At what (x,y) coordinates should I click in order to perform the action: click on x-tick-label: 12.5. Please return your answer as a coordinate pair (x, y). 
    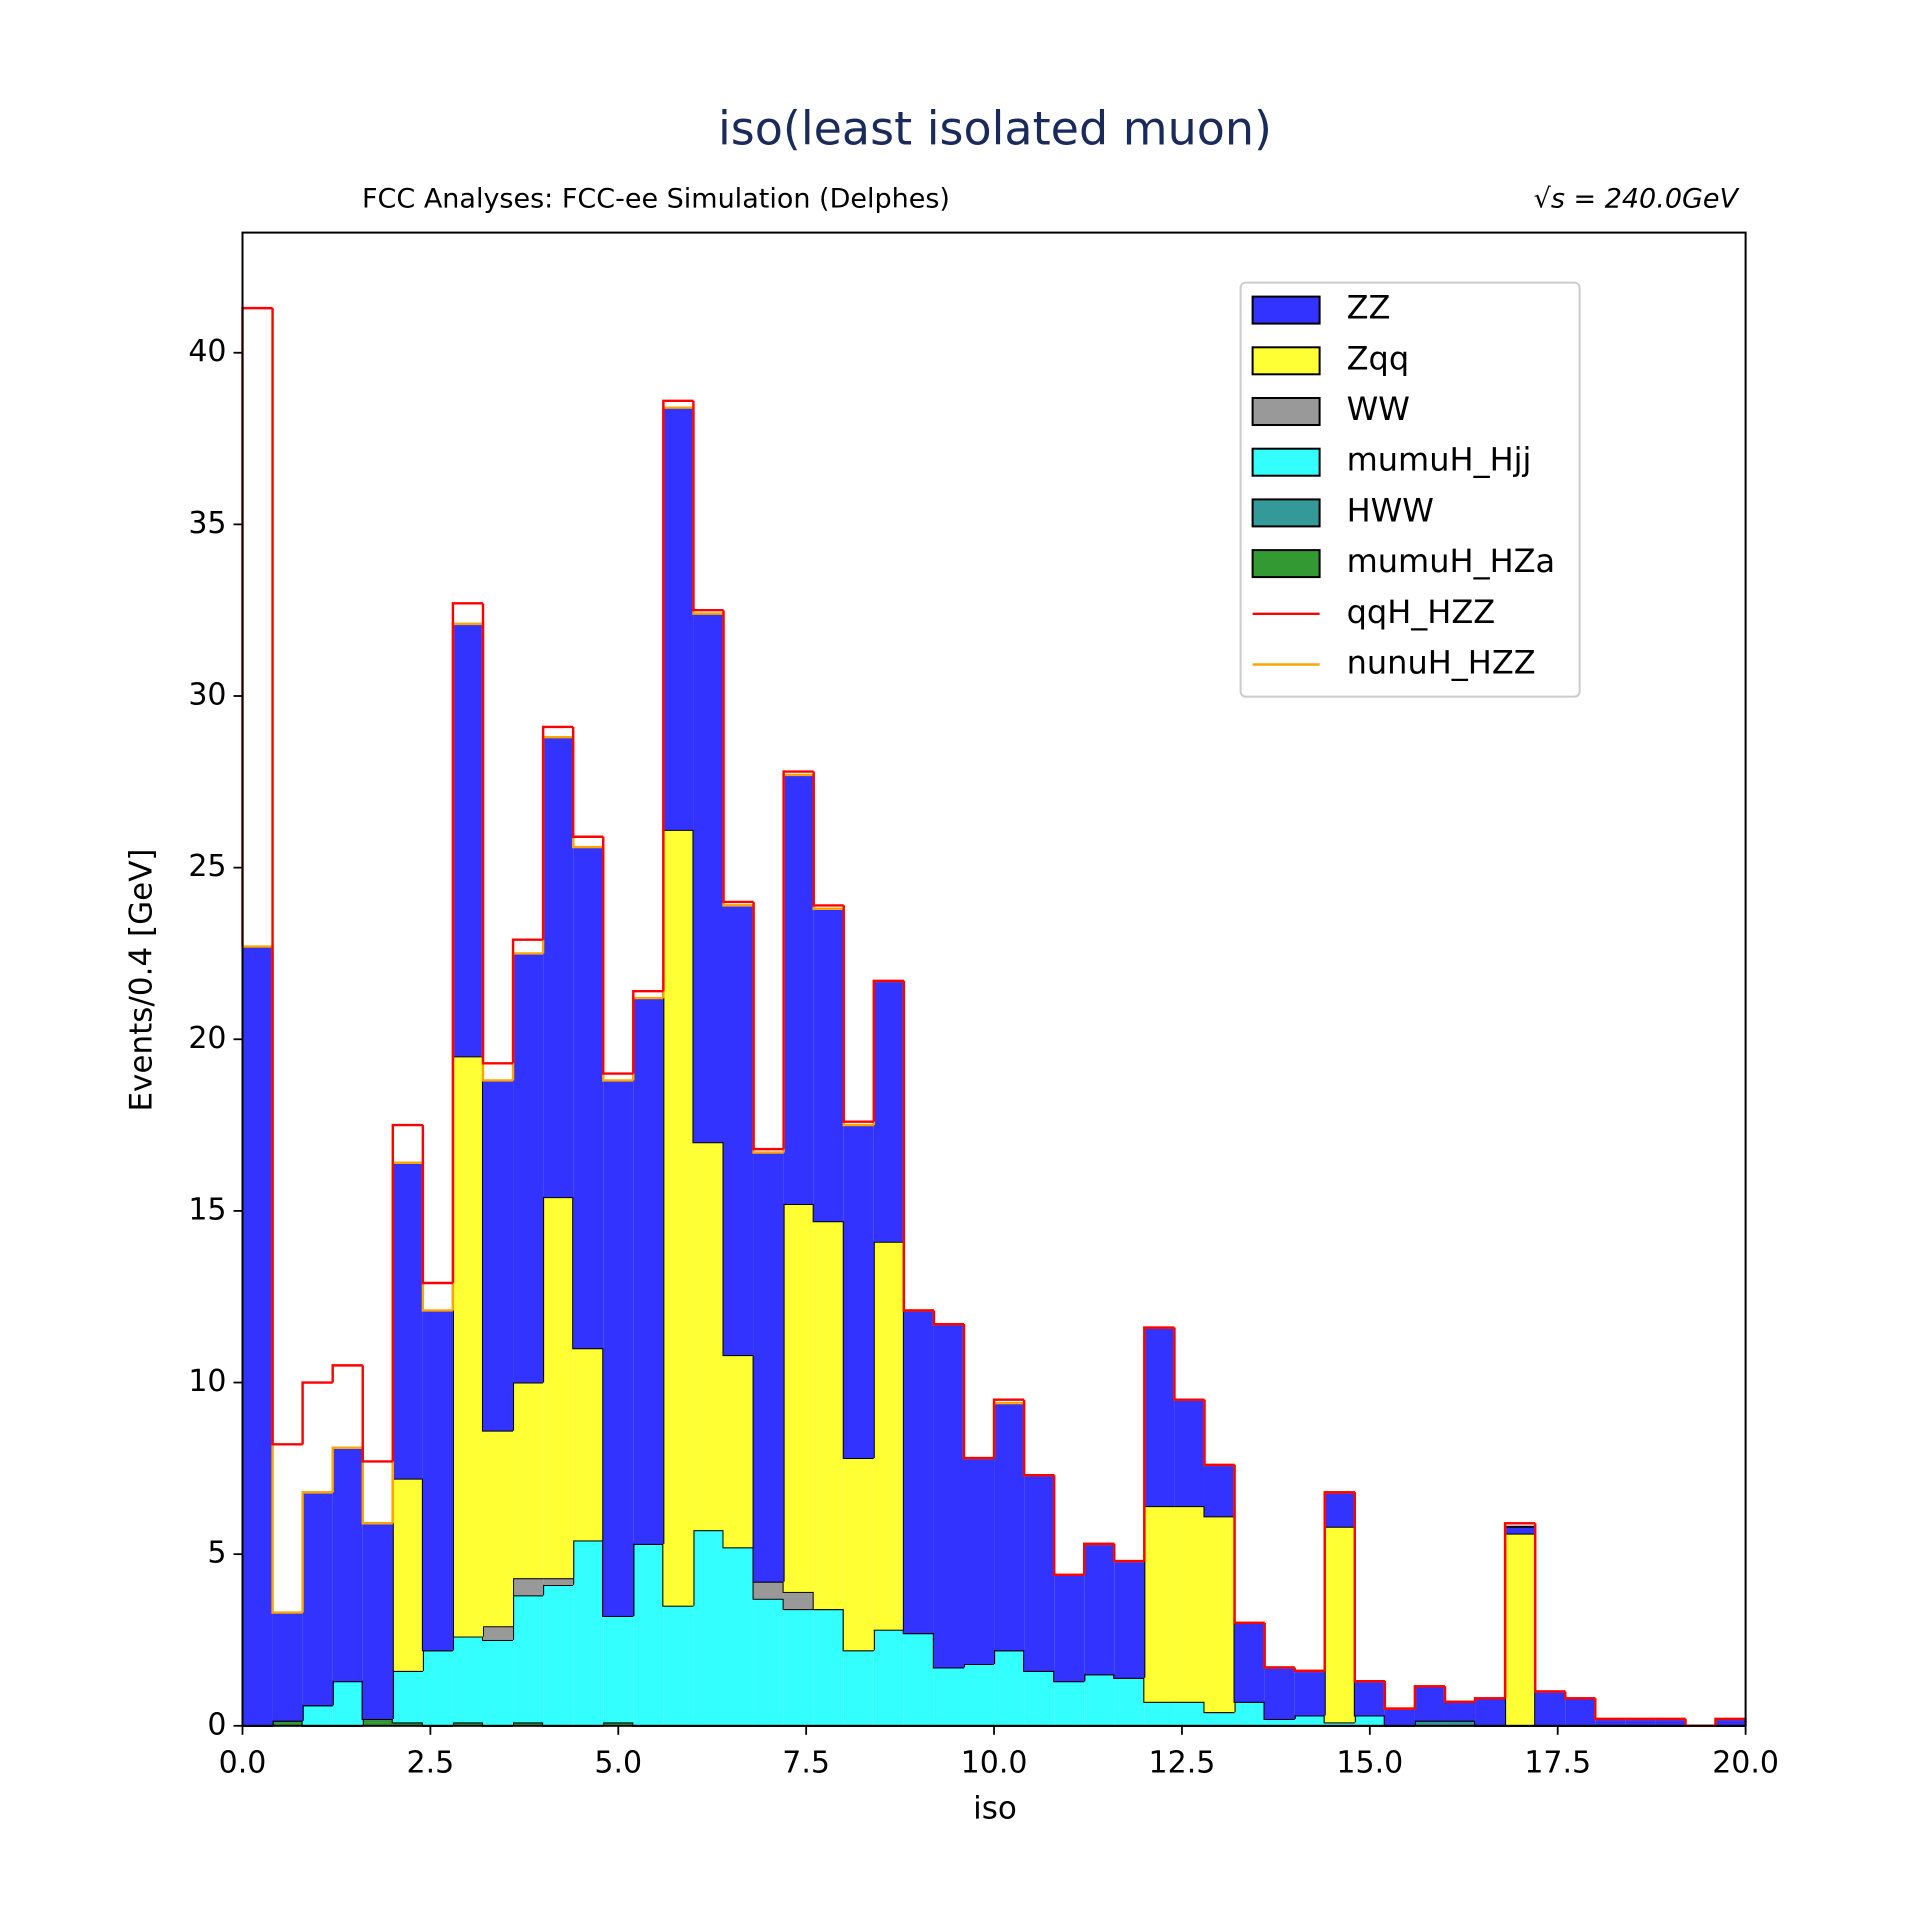
    Looking at the image, I should click on (1182, 1762).